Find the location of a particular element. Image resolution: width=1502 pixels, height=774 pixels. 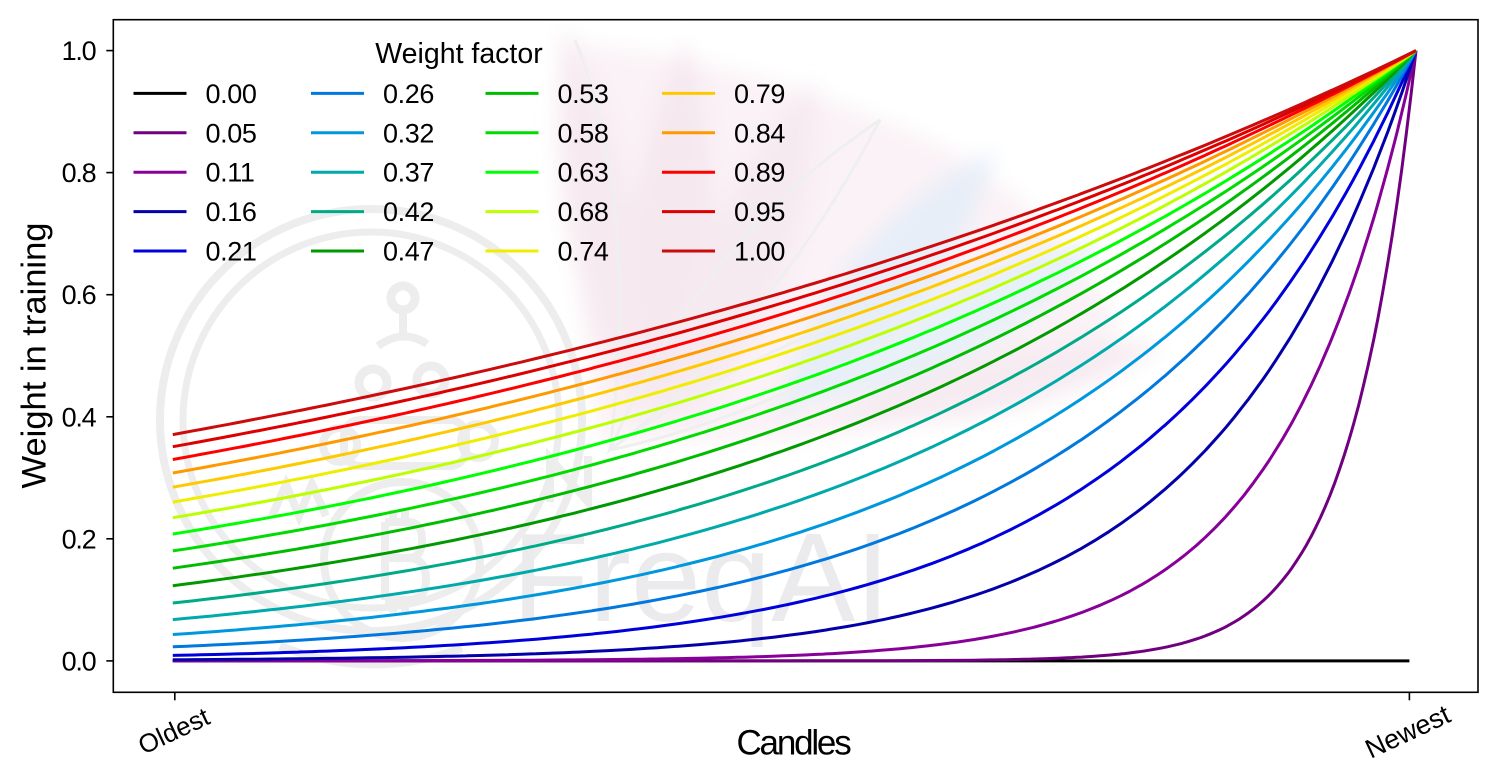

svg-text: 0.37 is located at coordinates (408, 173).